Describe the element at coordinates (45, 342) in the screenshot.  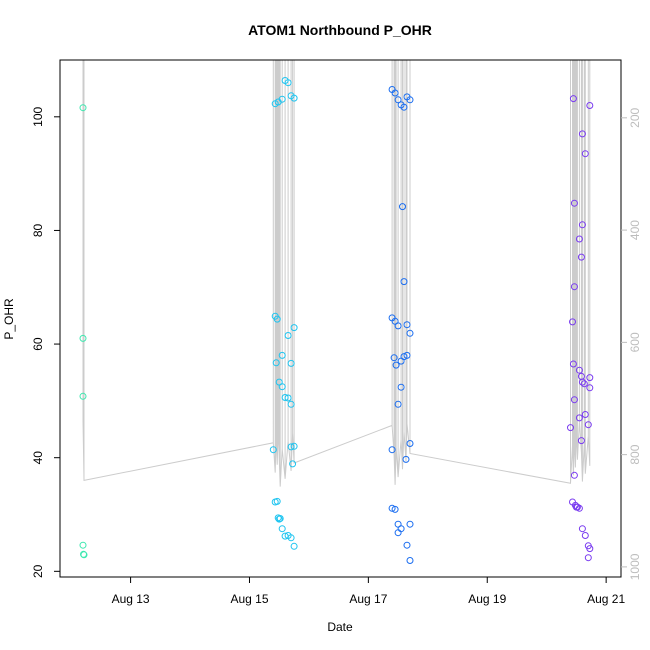
I see `y-axis: 20 40 60 80 100` at that location.